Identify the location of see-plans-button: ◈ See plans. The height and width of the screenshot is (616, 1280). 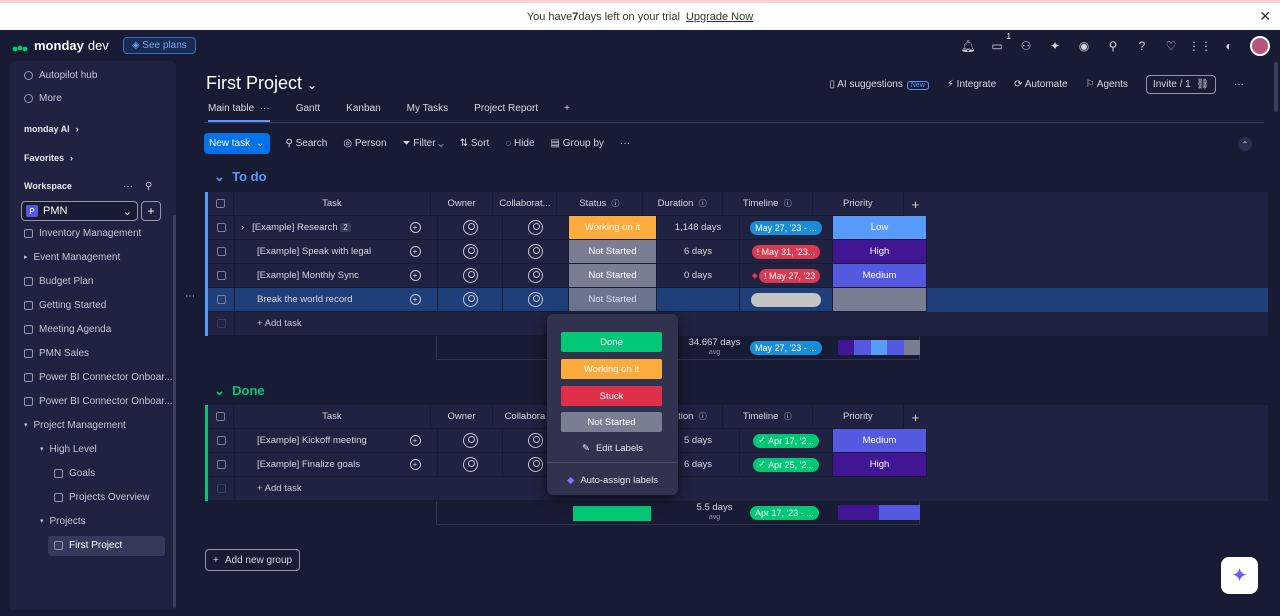
(159, 45).